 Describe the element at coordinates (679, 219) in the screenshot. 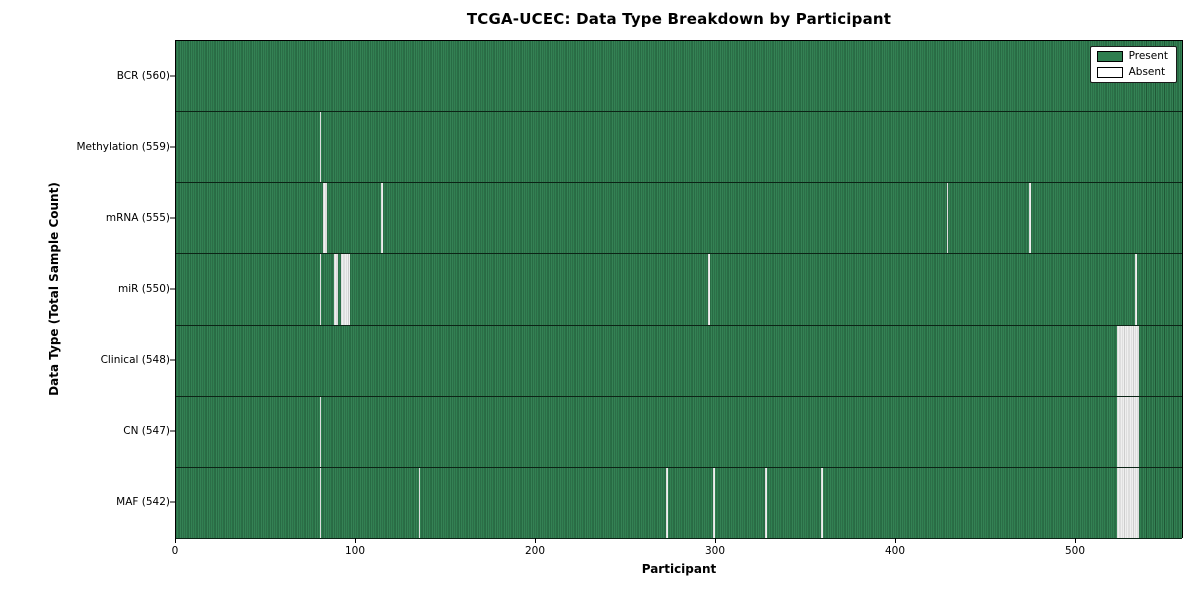

I see `heatmap-row-mrna` at that location.